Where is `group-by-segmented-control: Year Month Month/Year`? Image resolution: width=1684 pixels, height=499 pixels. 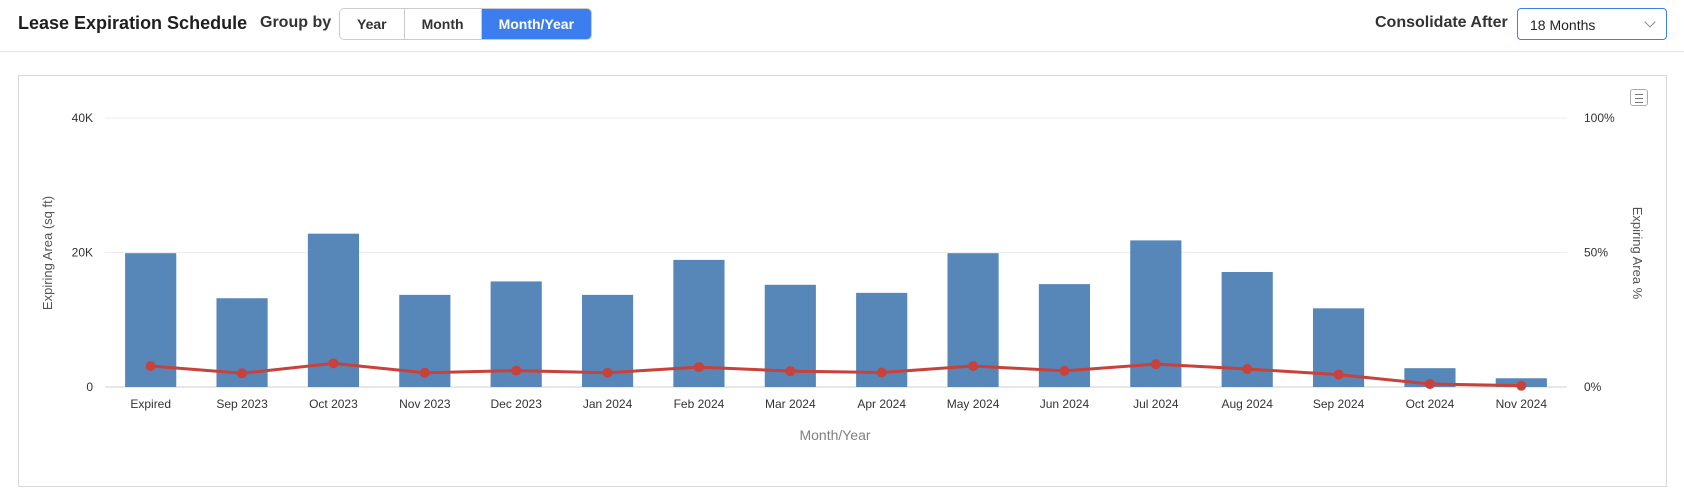
group-by-segmented-control: Year Month Month/Year is located at coordinates (466, 24).